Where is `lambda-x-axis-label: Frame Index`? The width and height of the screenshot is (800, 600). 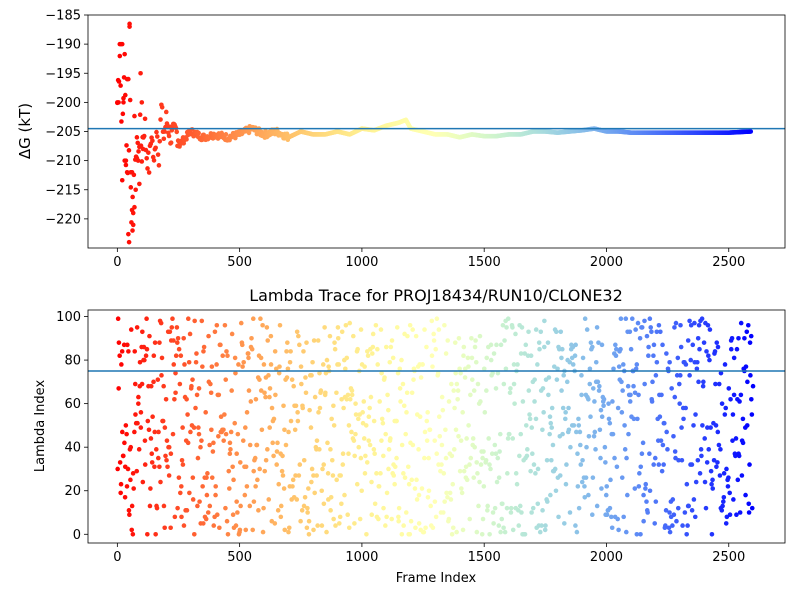 lambda-x-axis-label: Frame Index is located at coordinates (436, 578).